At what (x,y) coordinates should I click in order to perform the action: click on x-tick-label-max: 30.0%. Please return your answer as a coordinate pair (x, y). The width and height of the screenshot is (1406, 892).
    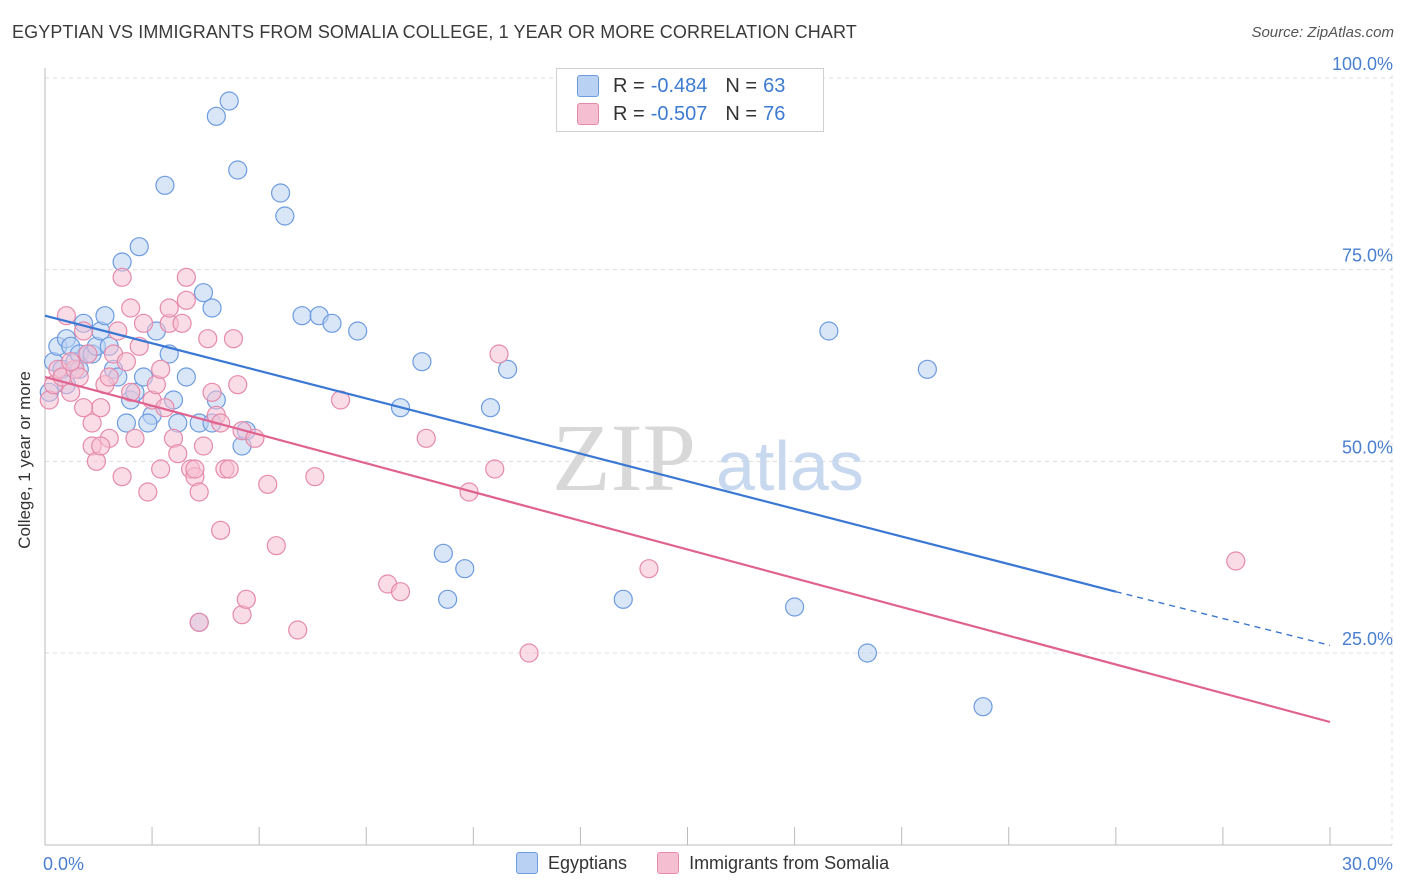
    Looking at the image, I should click on (1367, 864).